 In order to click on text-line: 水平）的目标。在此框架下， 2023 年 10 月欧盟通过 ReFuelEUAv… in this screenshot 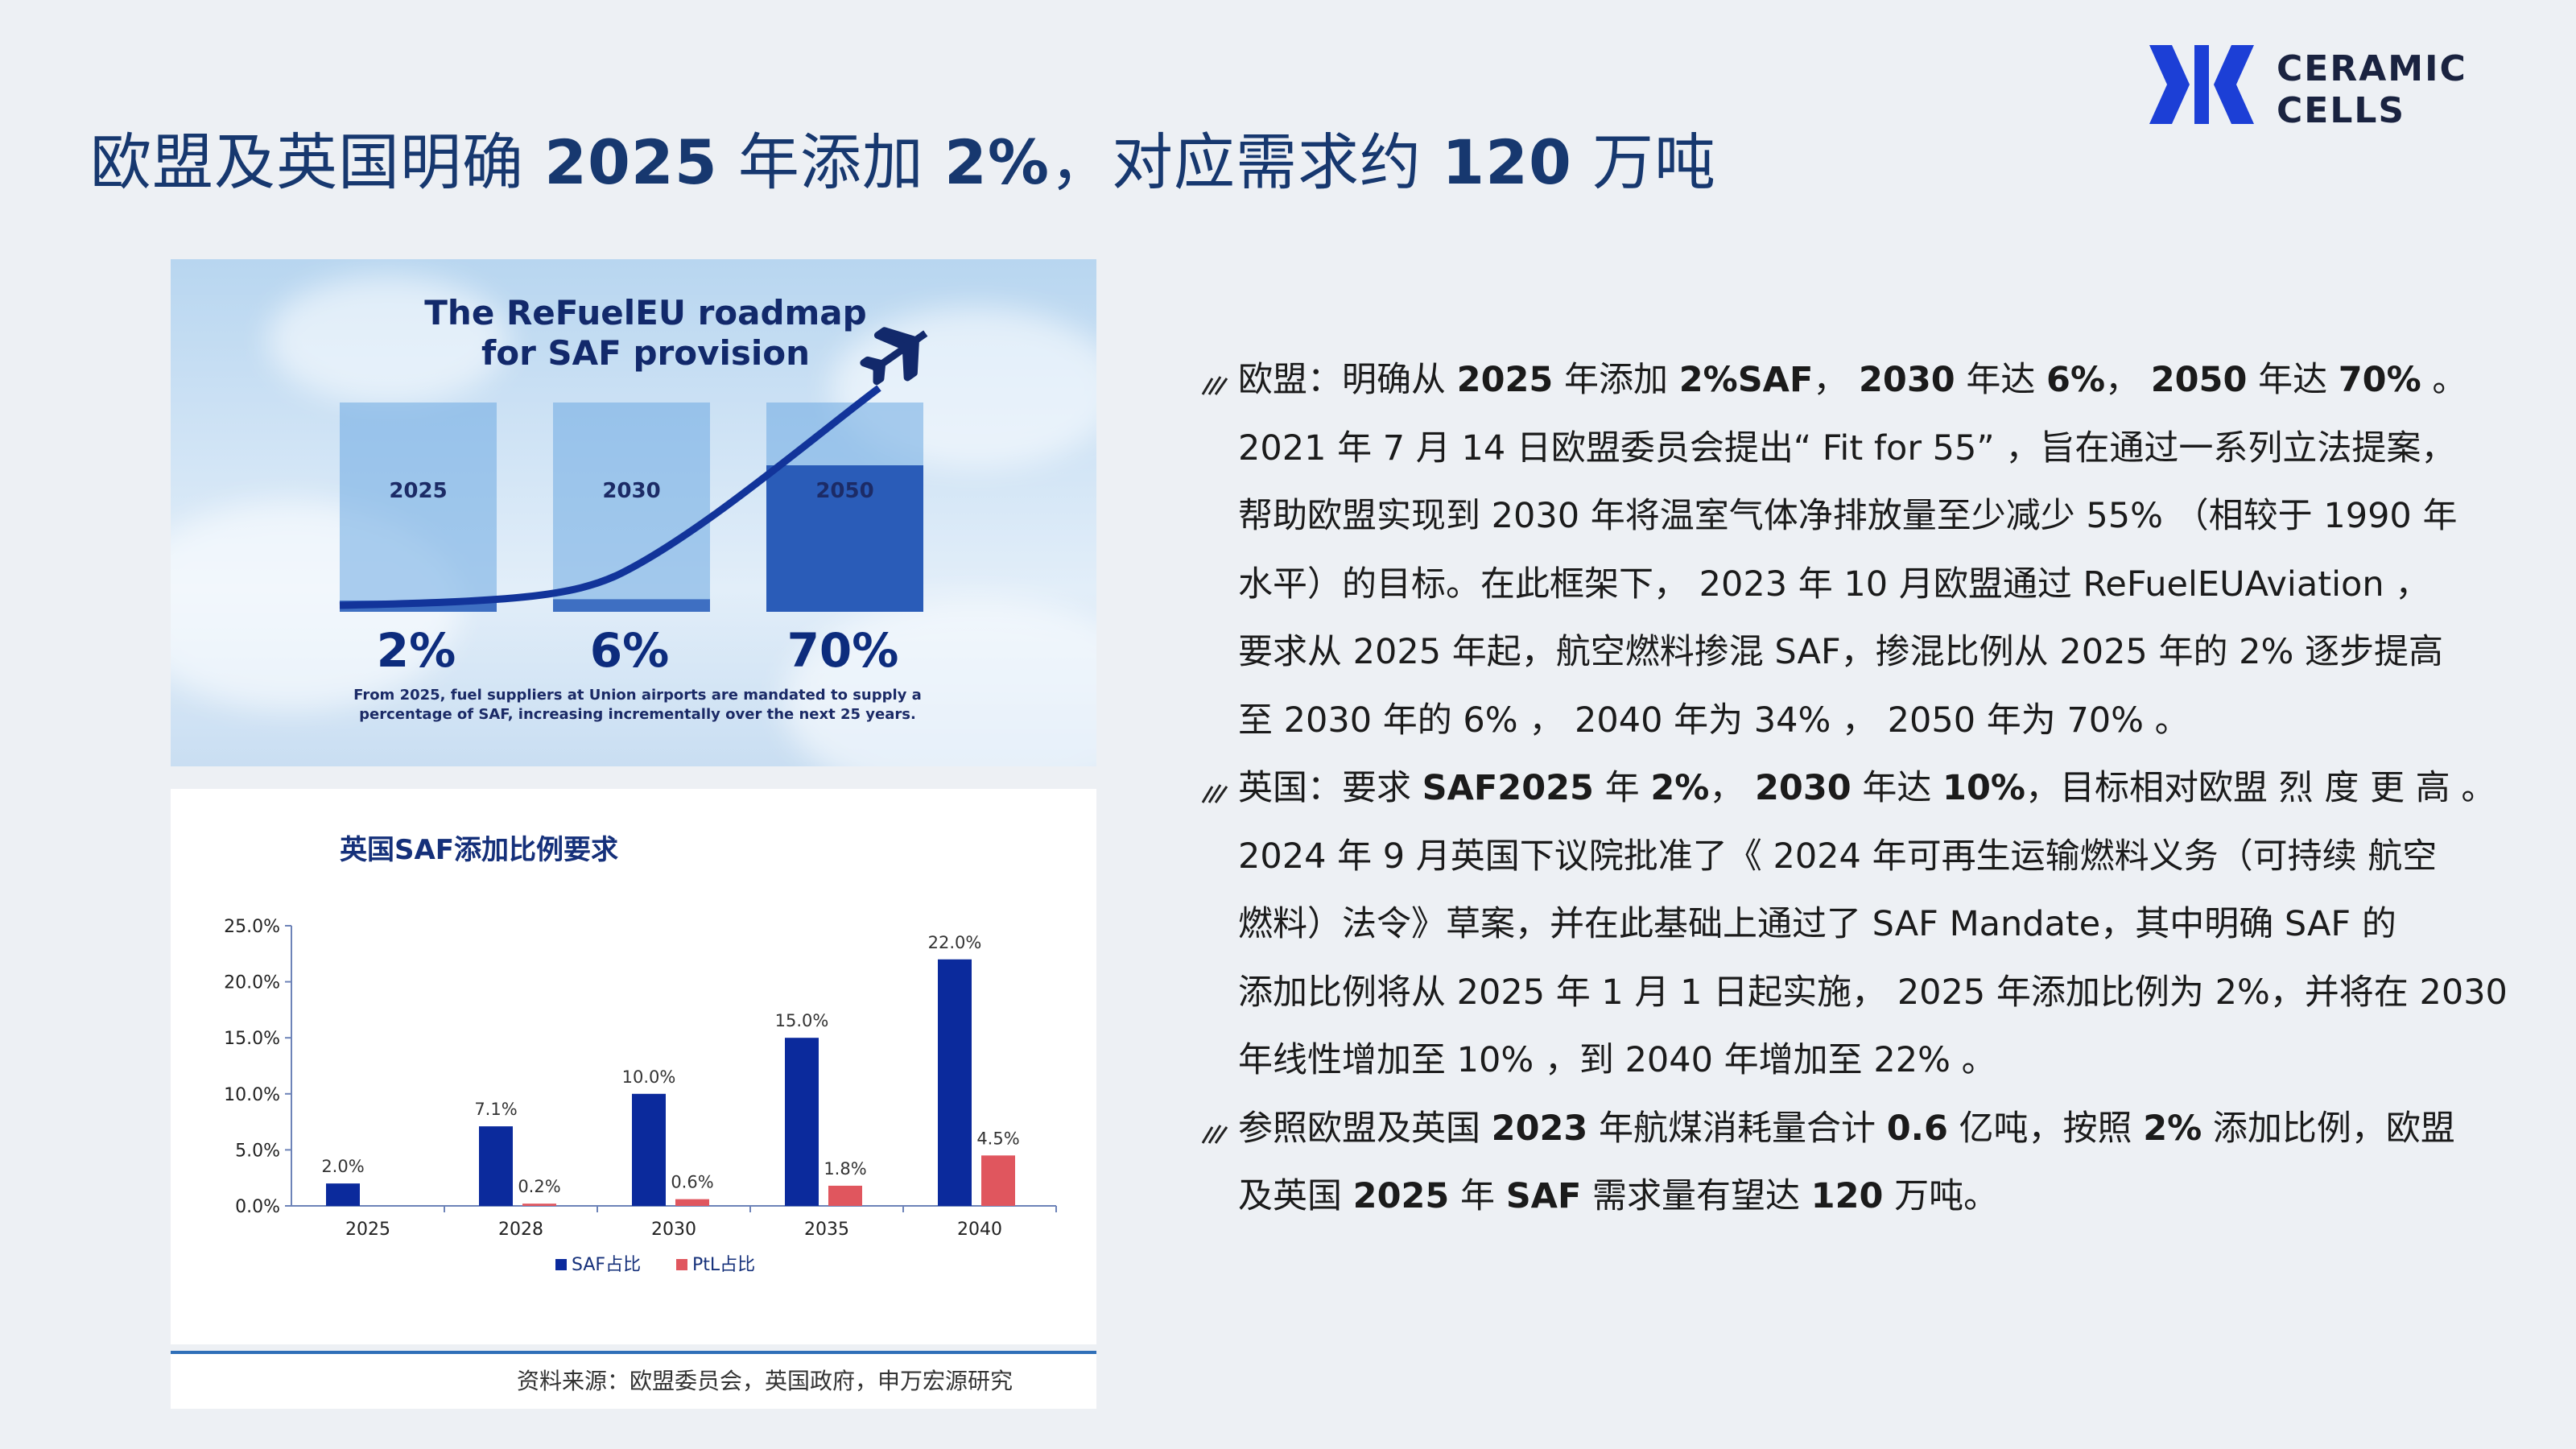, I will do `click(1895, 585)`.